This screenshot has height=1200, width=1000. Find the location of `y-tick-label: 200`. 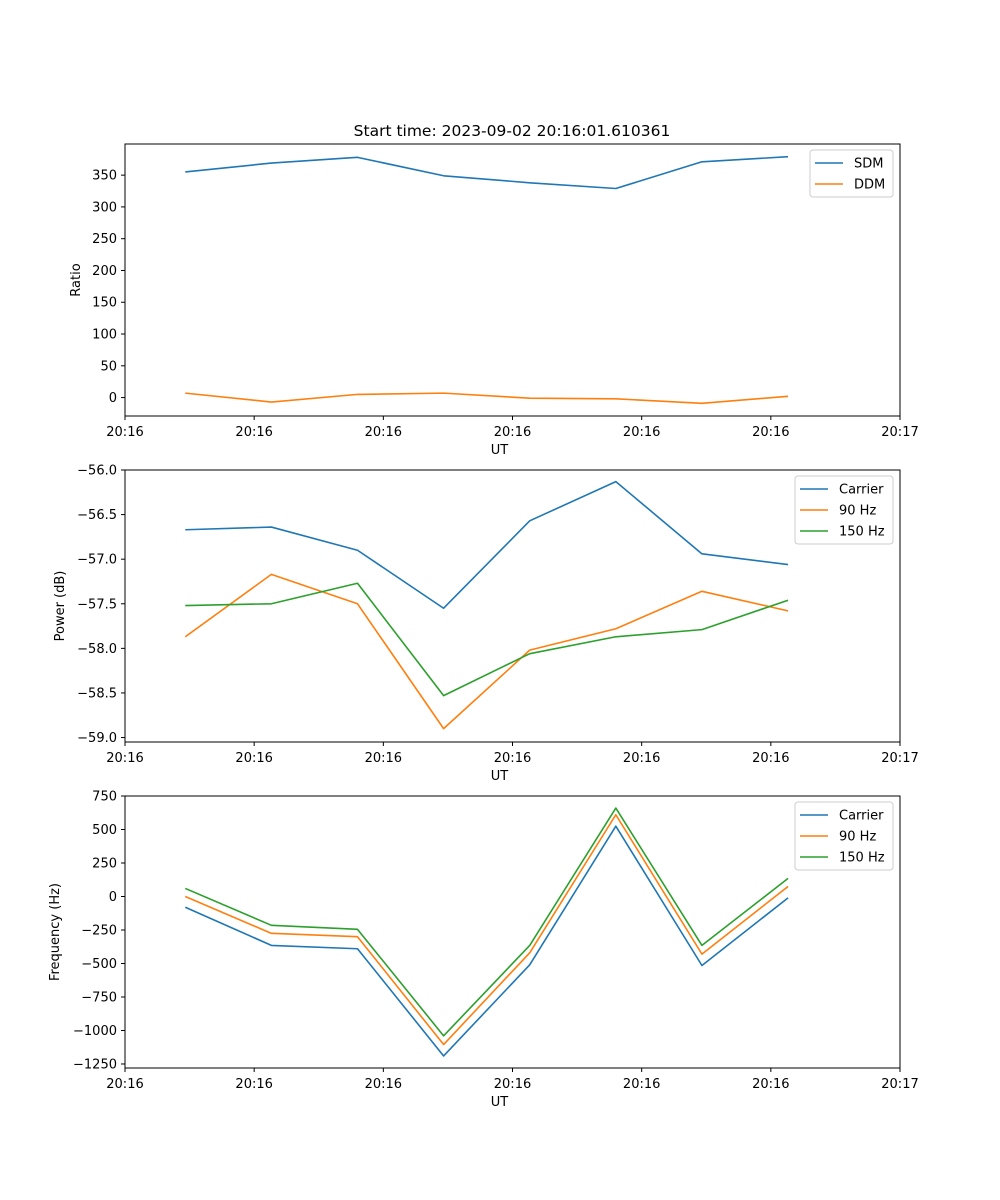

y-tick-label: 200 is located at coordinates (104, 271).